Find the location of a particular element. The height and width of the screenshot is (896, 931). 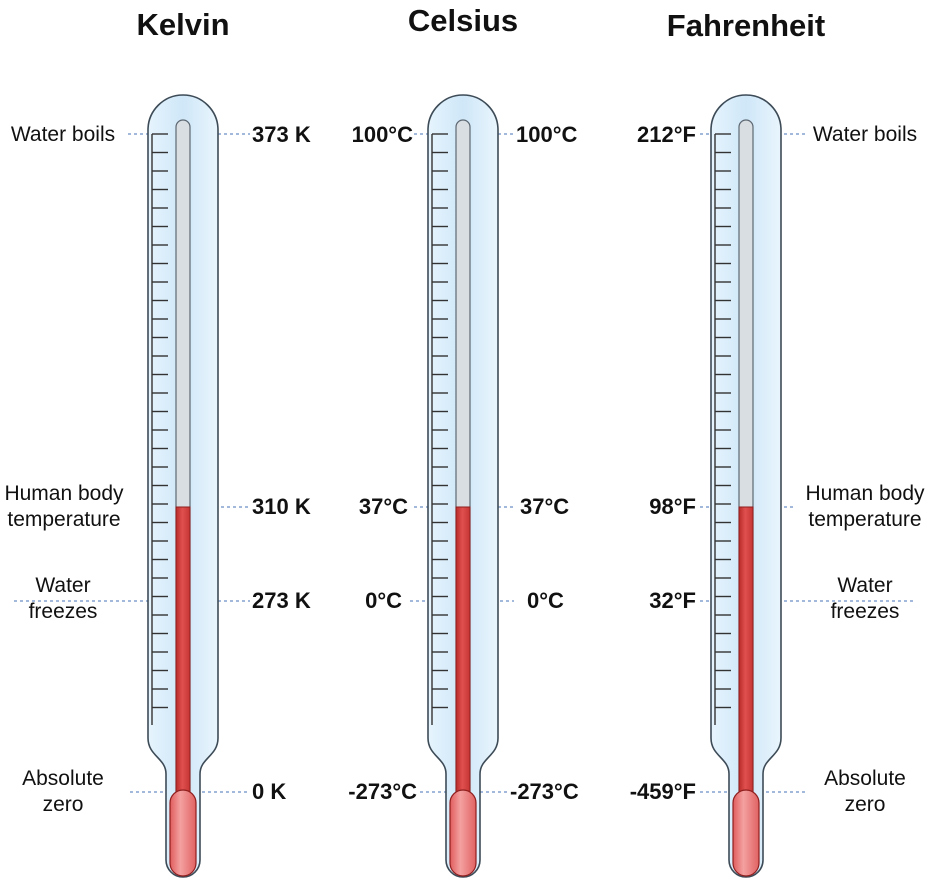

kelvin-liquid-column is located at coordinates (183, 652).